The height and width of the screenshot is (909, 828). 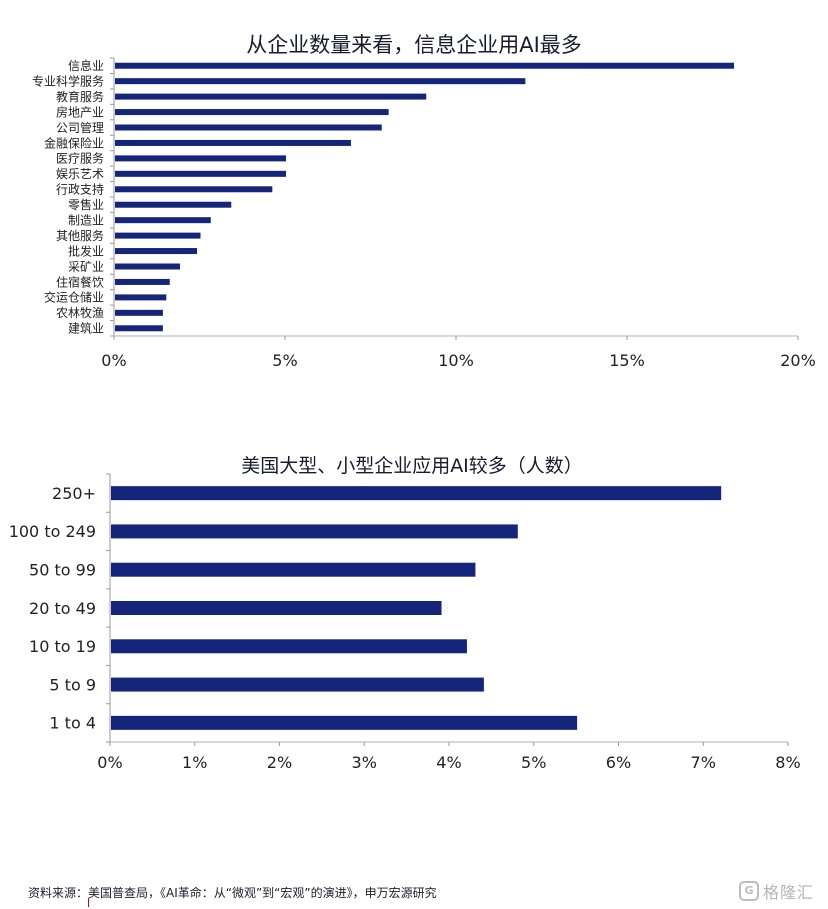 What do you see at coordinates (364, 762) in the screenshot?
I see `x-tick-label: 3%` at bounding box center [364, 762].